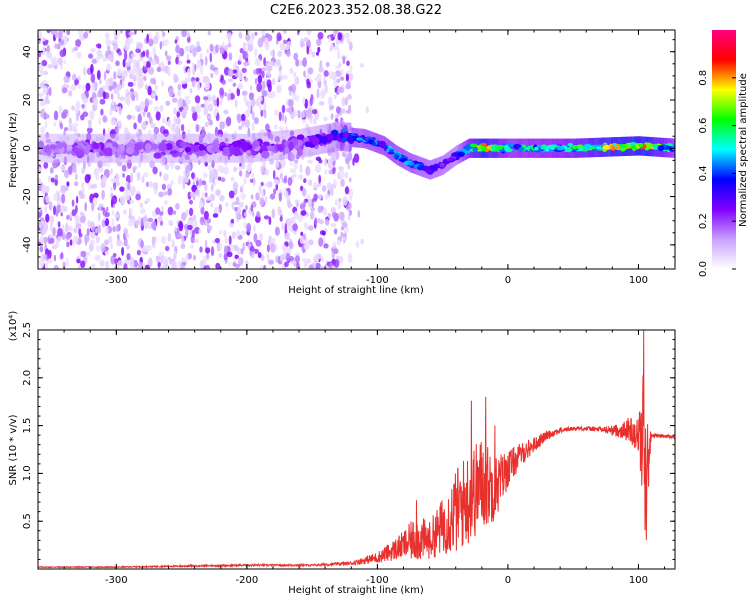 Image resolution: width=750 pixels, height=604 pixels. What do you see at coordinates (13, 150) in the screenshot?
I see `spectrogram-y-axis-label: Frequency (Hz)` at bounding box center [13, 150].